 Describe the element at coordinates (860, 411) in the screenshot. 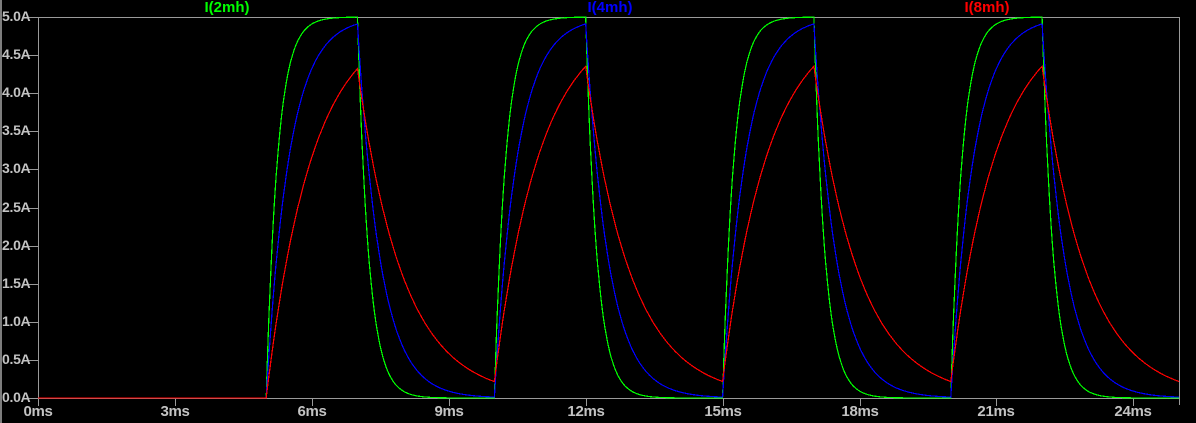

I see `x-tick-label-18ms: 18ms` at that location.